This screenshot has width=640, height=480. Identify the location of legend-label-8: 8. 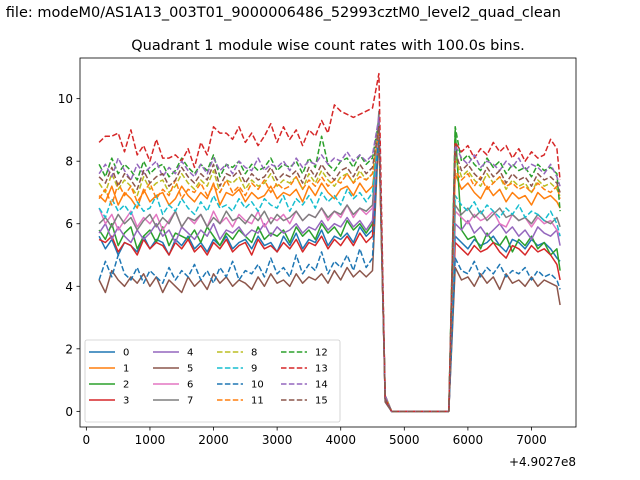
(254, 353).